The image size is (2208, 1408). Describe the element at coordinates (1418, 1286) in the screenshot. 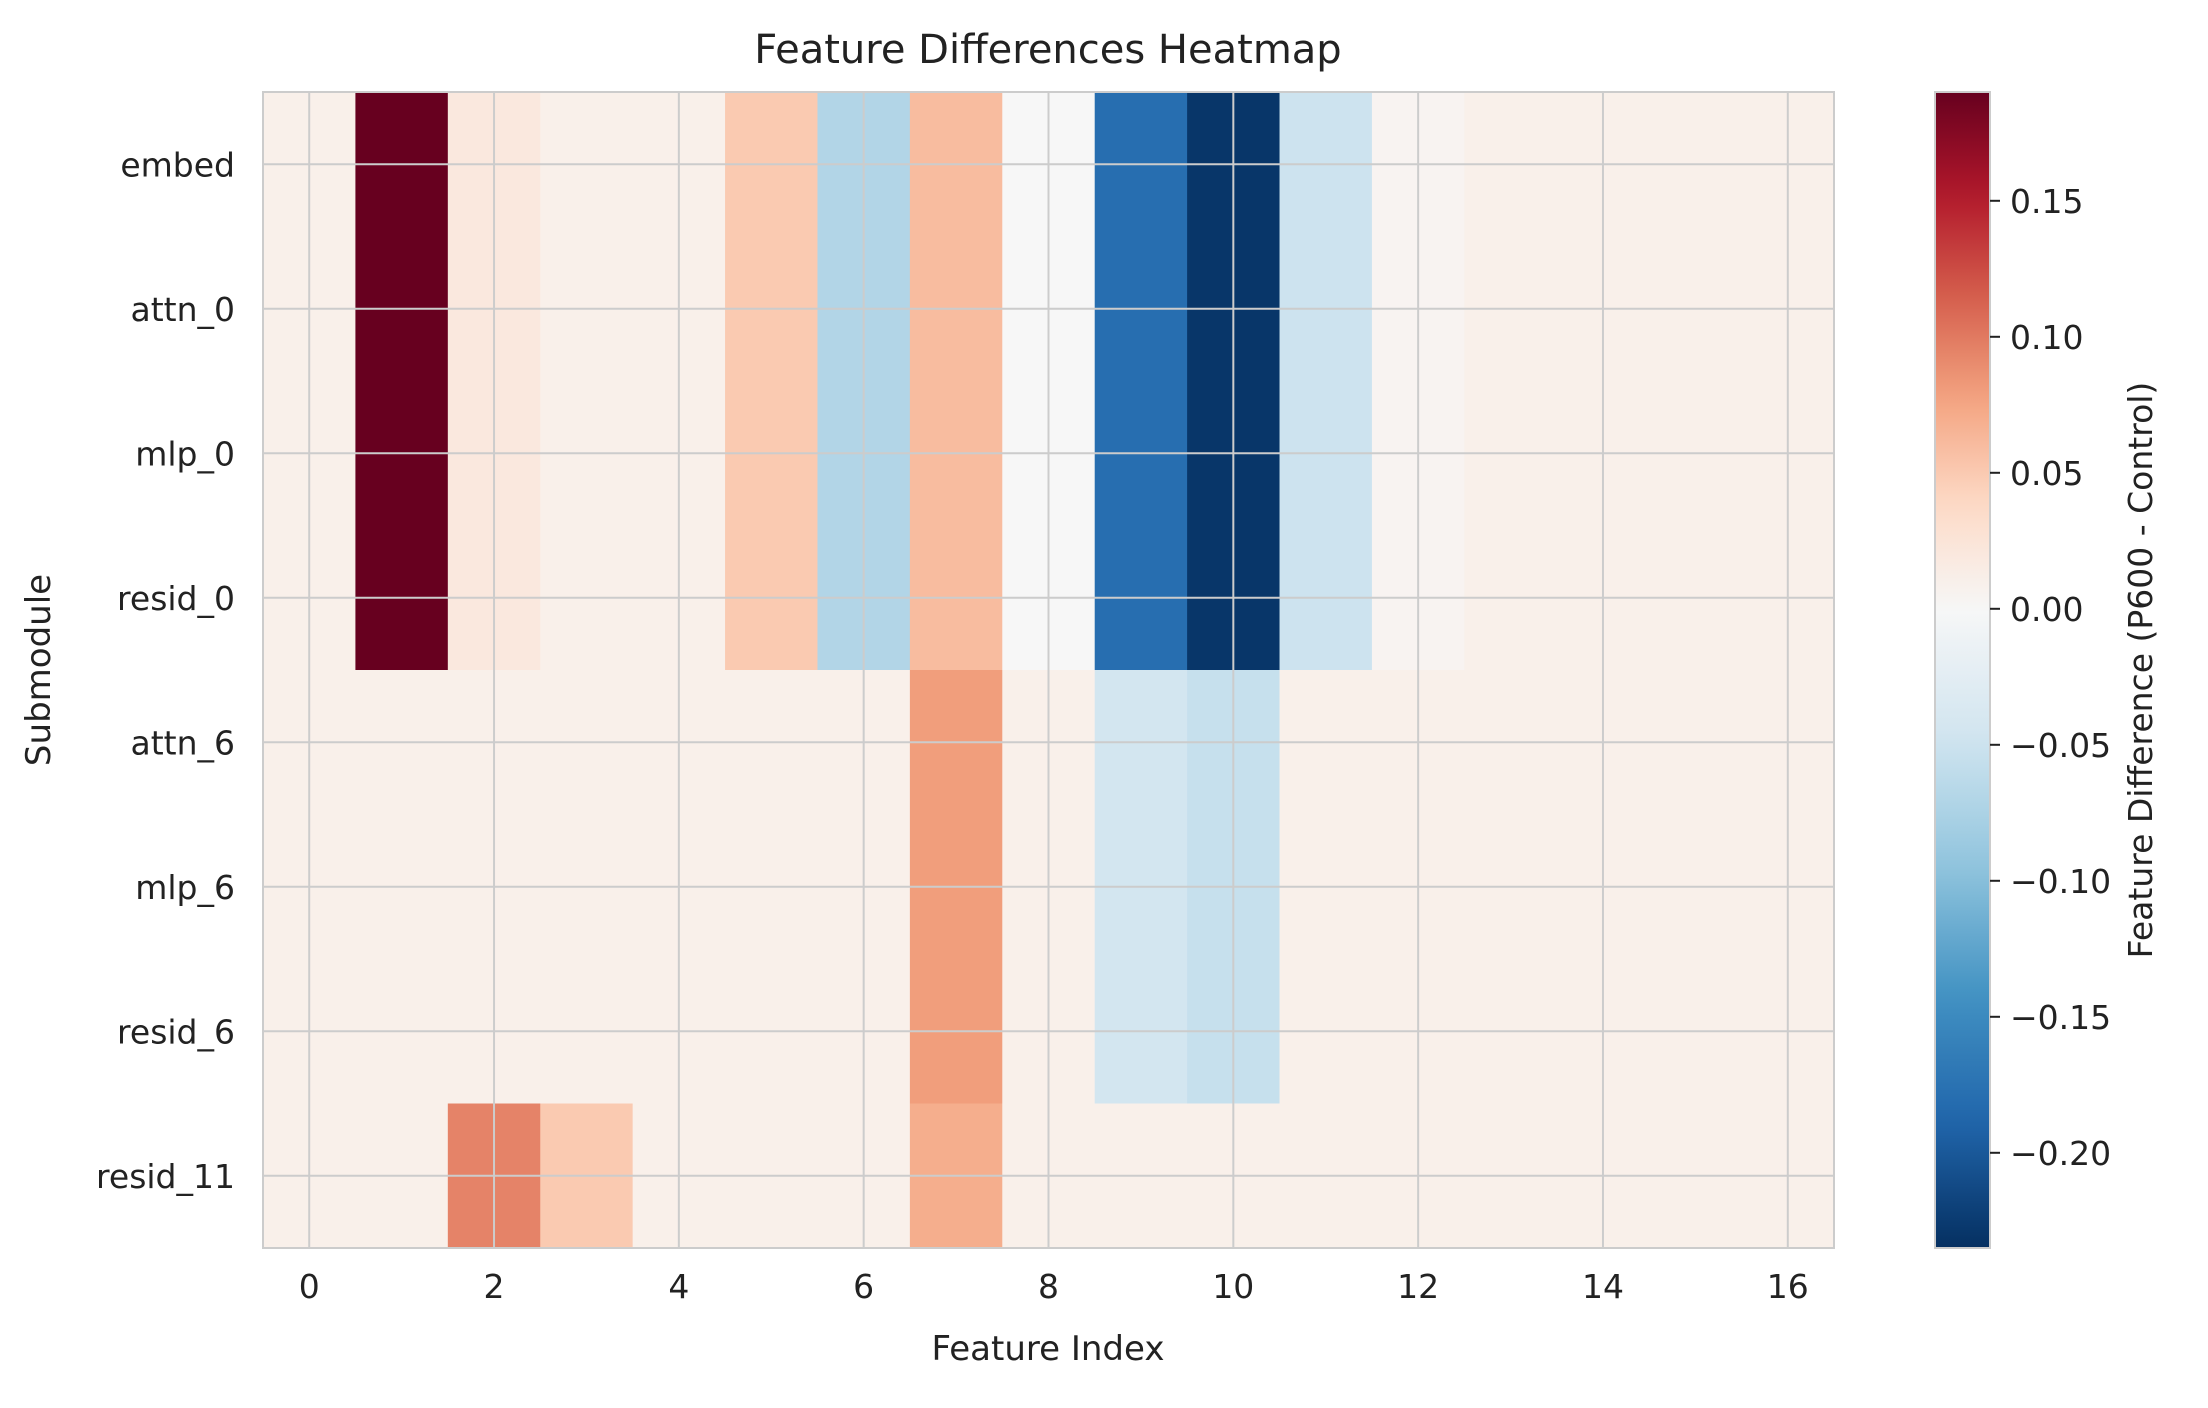

I see `x-tick-label: 12` at that location.